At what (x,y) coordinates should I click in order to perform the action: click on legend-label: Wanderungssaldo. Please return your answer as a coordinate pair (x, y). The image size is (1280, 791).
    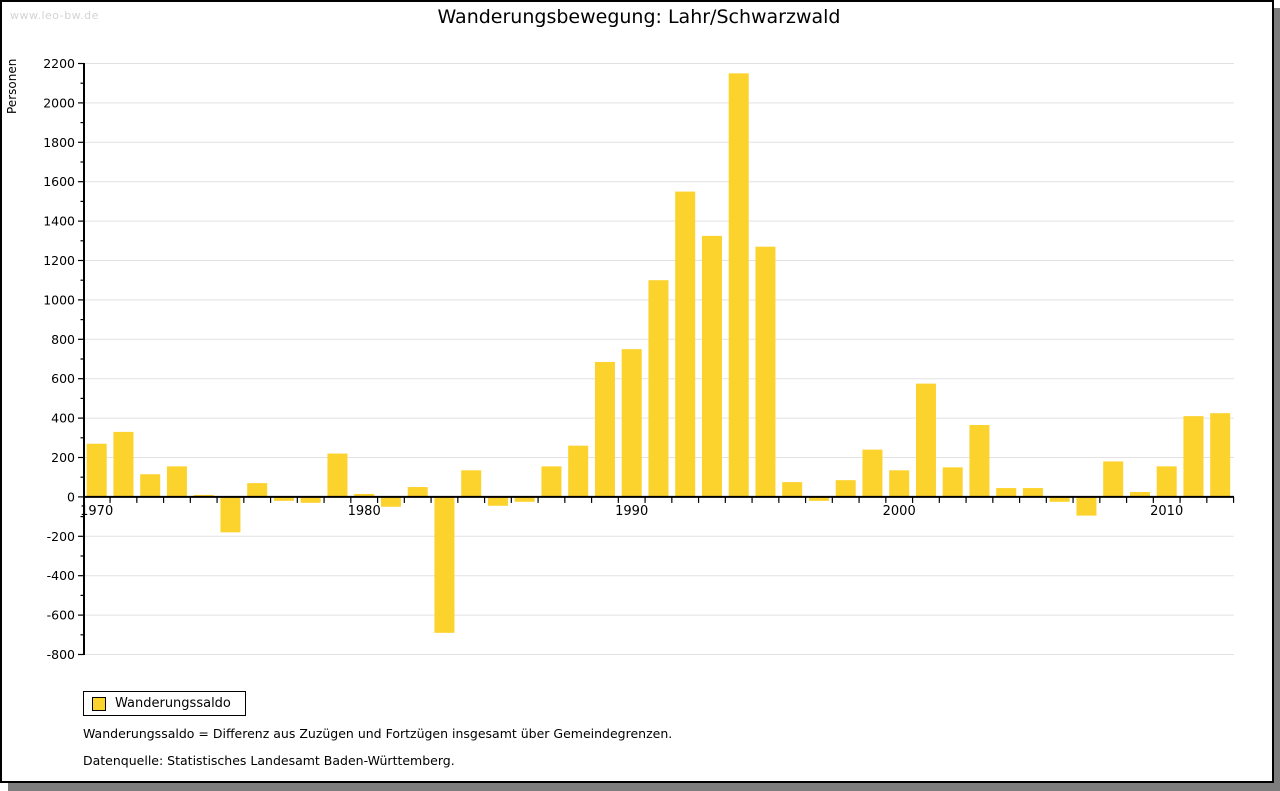
    Looking at the image, I should click on (173, 703).